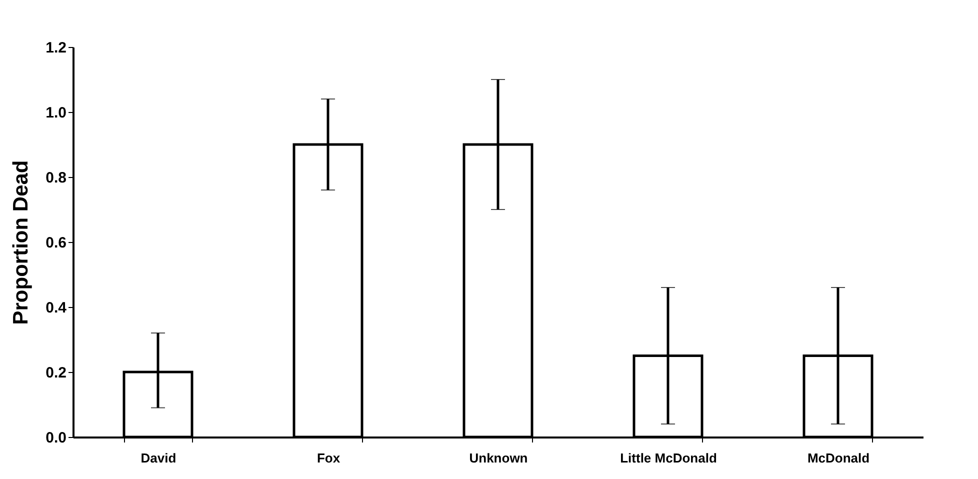 The height and width of the screenshot is (479, 978). Describe the element at coordinates (57, 308) in the screenshot. I see `y-tick-label: 0.4` at that location.